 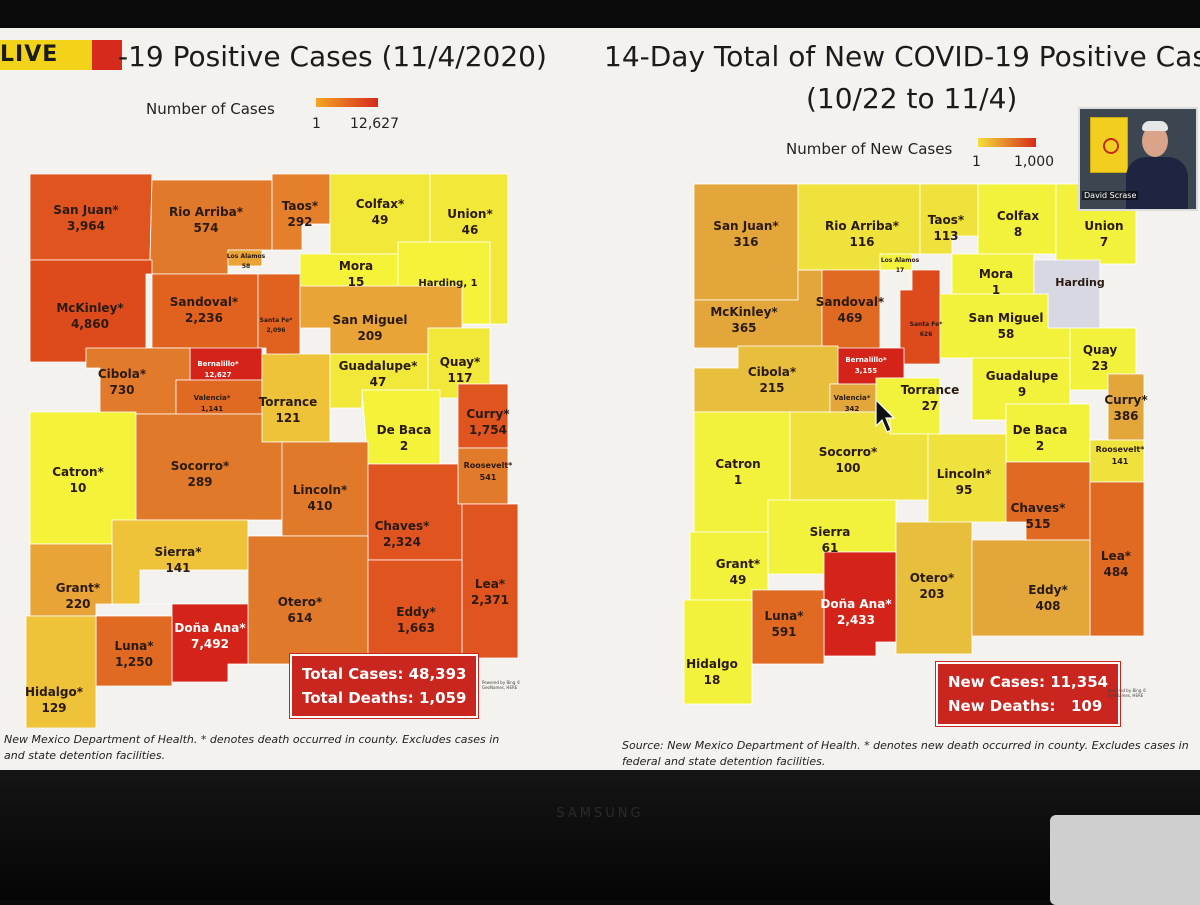 What do you see at coordinates (931, 594) in the screenshot?
I see `right-value-otero: 203` at bounding box center [931, 594].